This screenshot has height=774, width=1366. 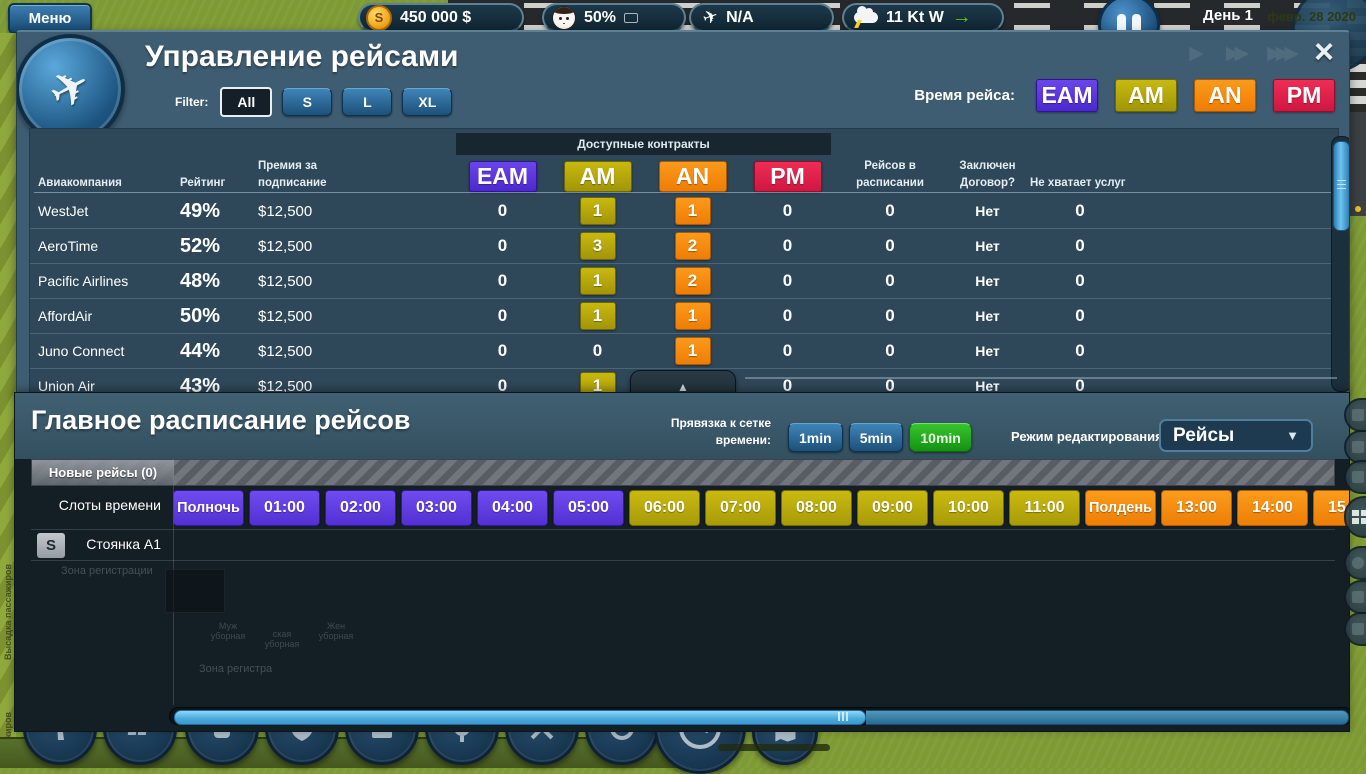 I want to click on chevron-up-icon: ▲, so click(x=683, y=386).